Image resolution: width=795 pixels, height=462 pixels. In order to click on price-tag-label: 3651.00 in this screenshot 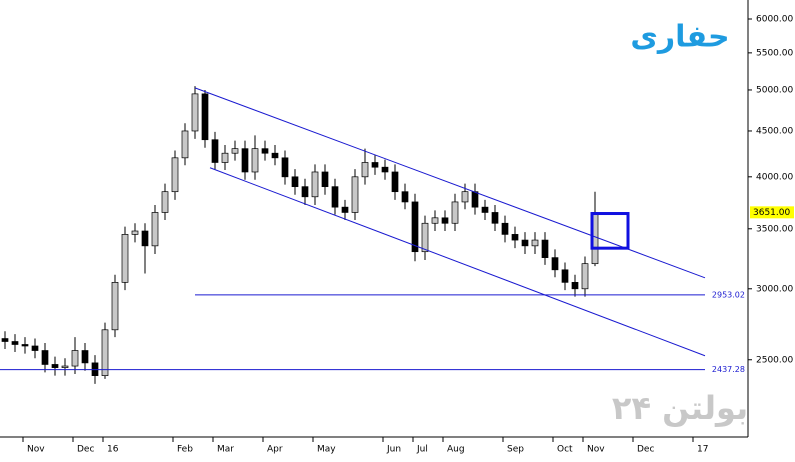, I will do `click(771, 213)`.